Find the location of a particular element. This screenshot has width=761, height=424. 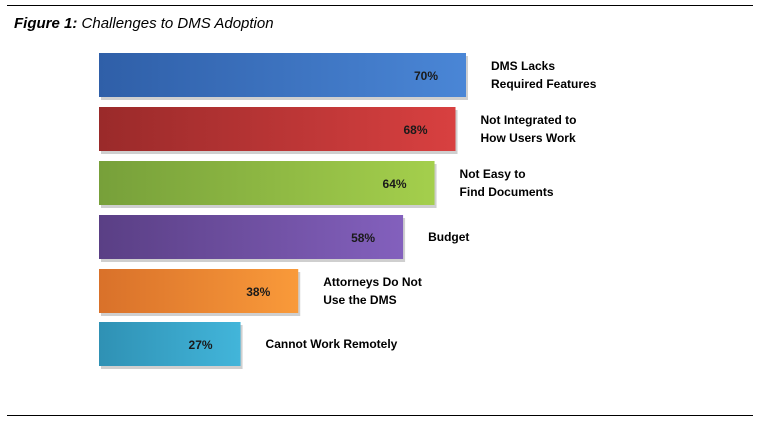

figure-caption: Figure 1: Challenges to DMS Adoption is located at coordinates (144, 23).